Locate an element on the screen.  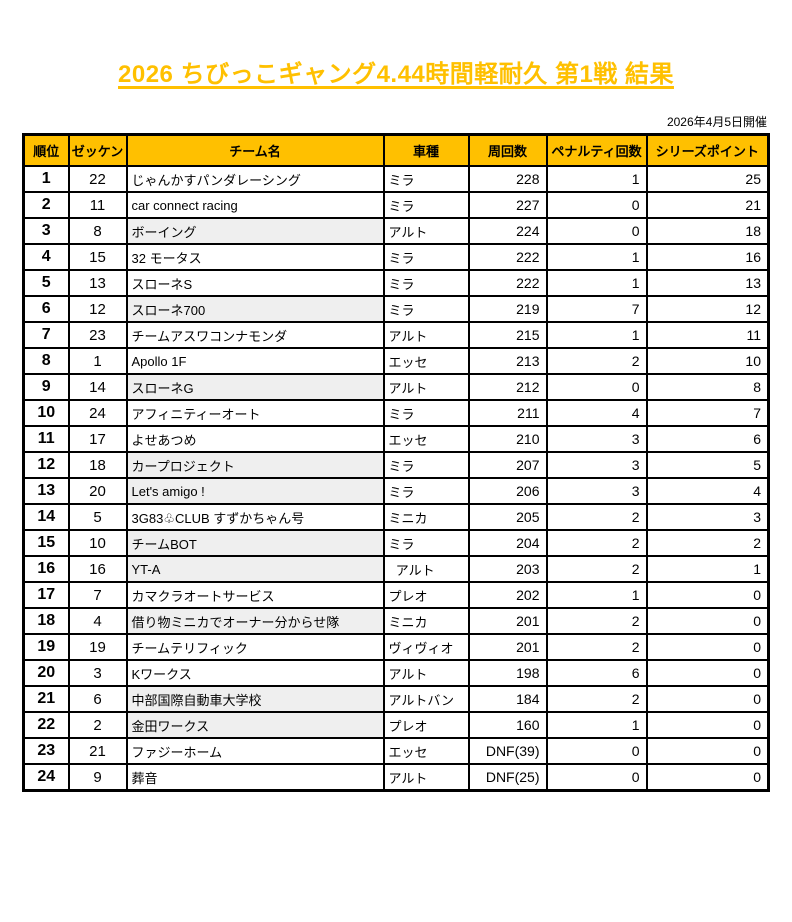
bib-cell: 21 is located at coordinates (97, 751).